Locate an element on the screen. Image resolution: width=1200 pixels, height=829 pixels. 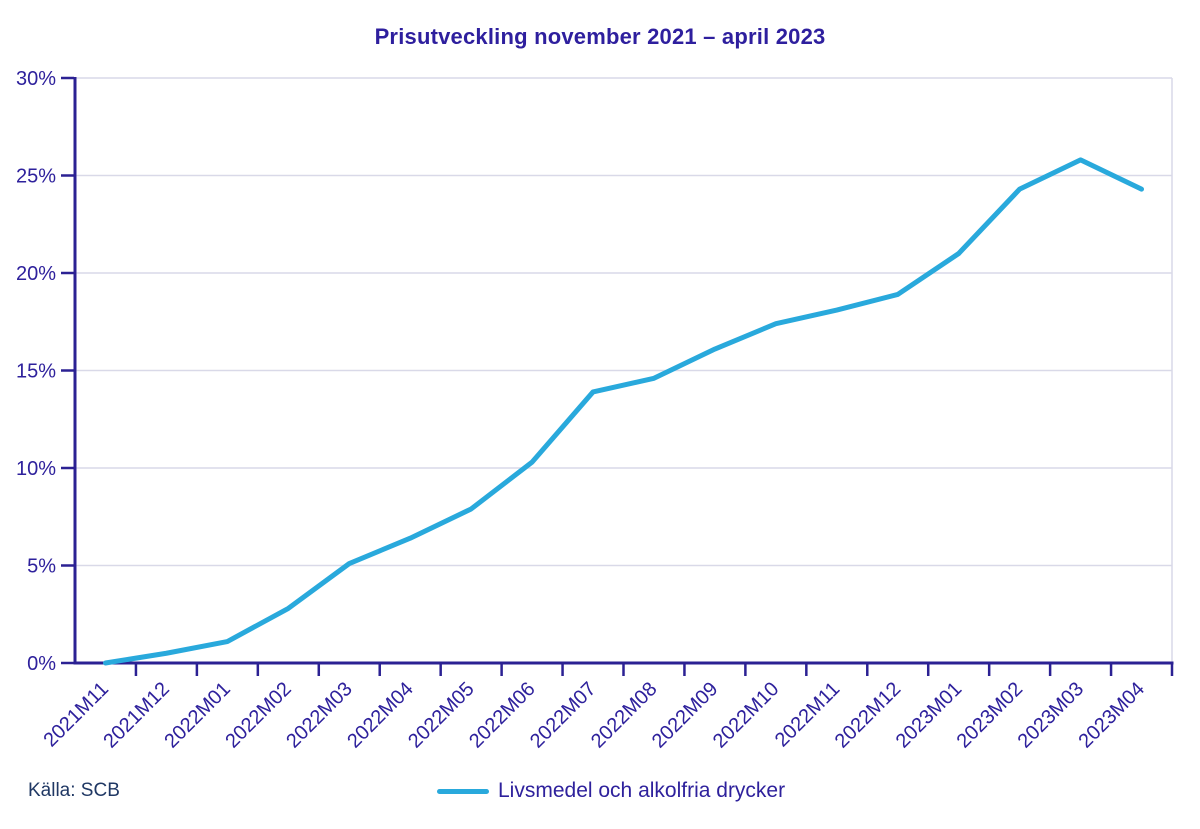
source-note: Källa: SCB is located at coordinates (74, 790).